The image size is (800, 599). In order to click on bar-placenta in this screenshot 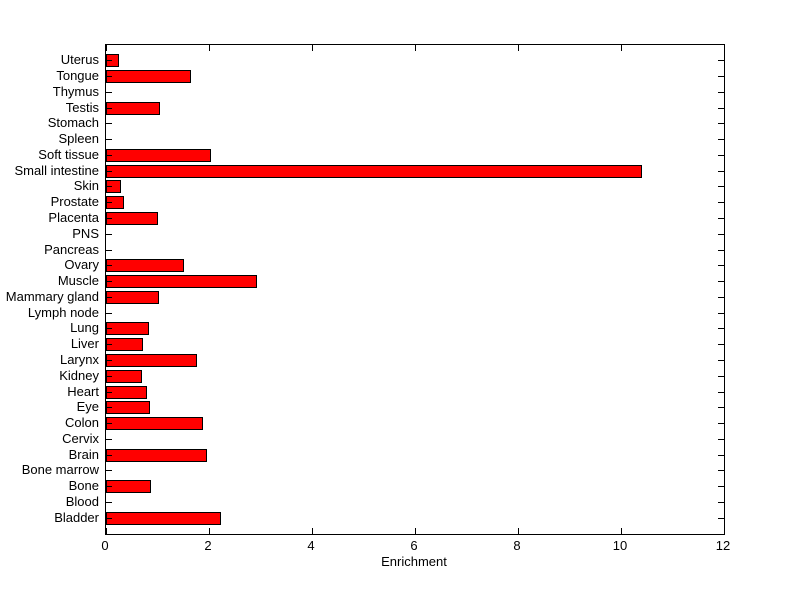, I will do `click(132, 219)`.